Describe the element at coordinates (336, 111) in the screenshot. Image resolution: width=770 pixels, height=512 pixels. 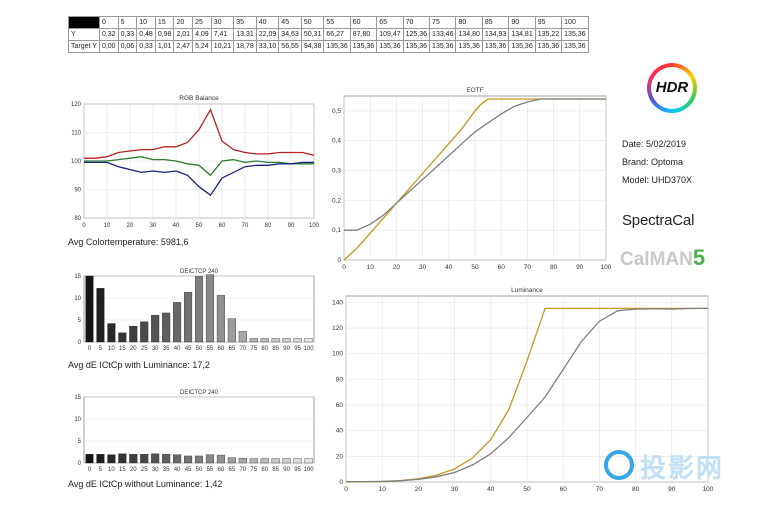
I see `y-tick-label: 0,5` at that location.